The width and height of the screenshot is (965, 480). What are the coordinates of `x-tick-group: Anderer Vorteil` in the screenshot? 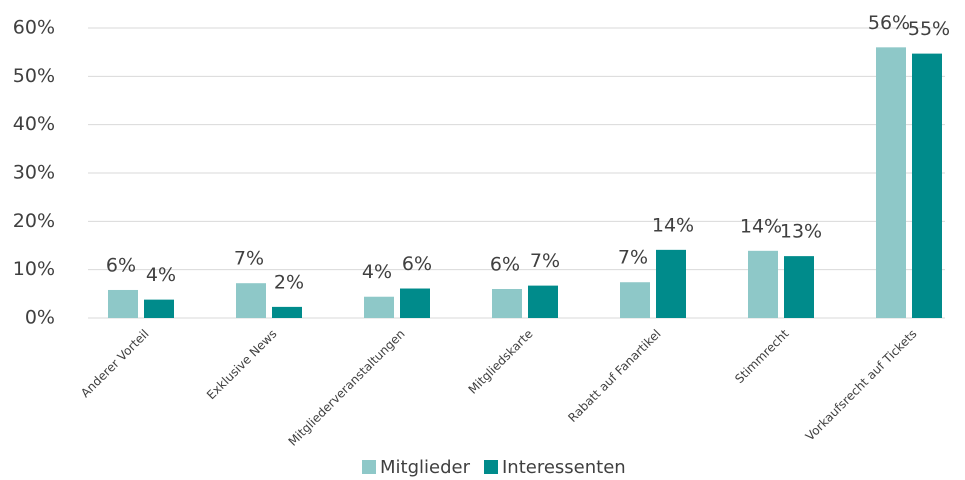 It's located at (114, 363).